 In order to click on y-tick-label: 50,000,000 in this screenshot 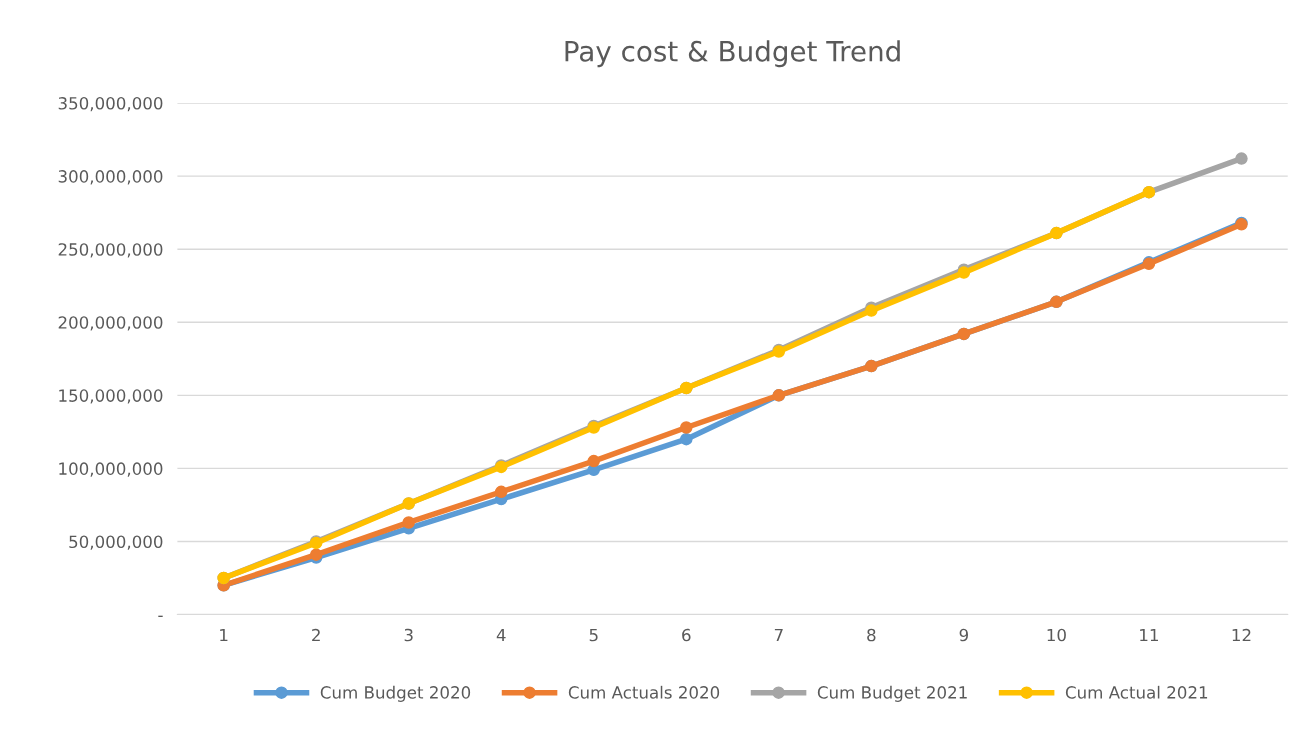, I will do `click(116, 542)`.